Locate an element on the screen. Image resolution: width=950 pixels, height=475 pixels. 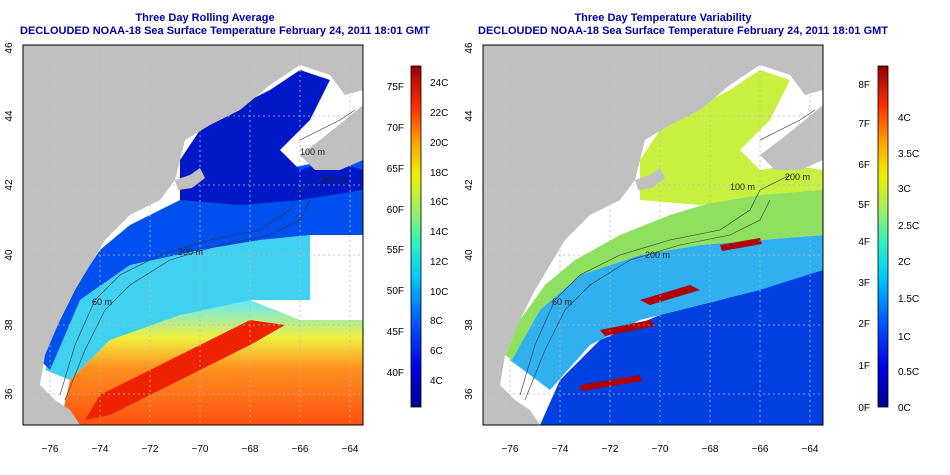
right-colorbar-c-label: 0.5C is located at coordinates (908, 372).